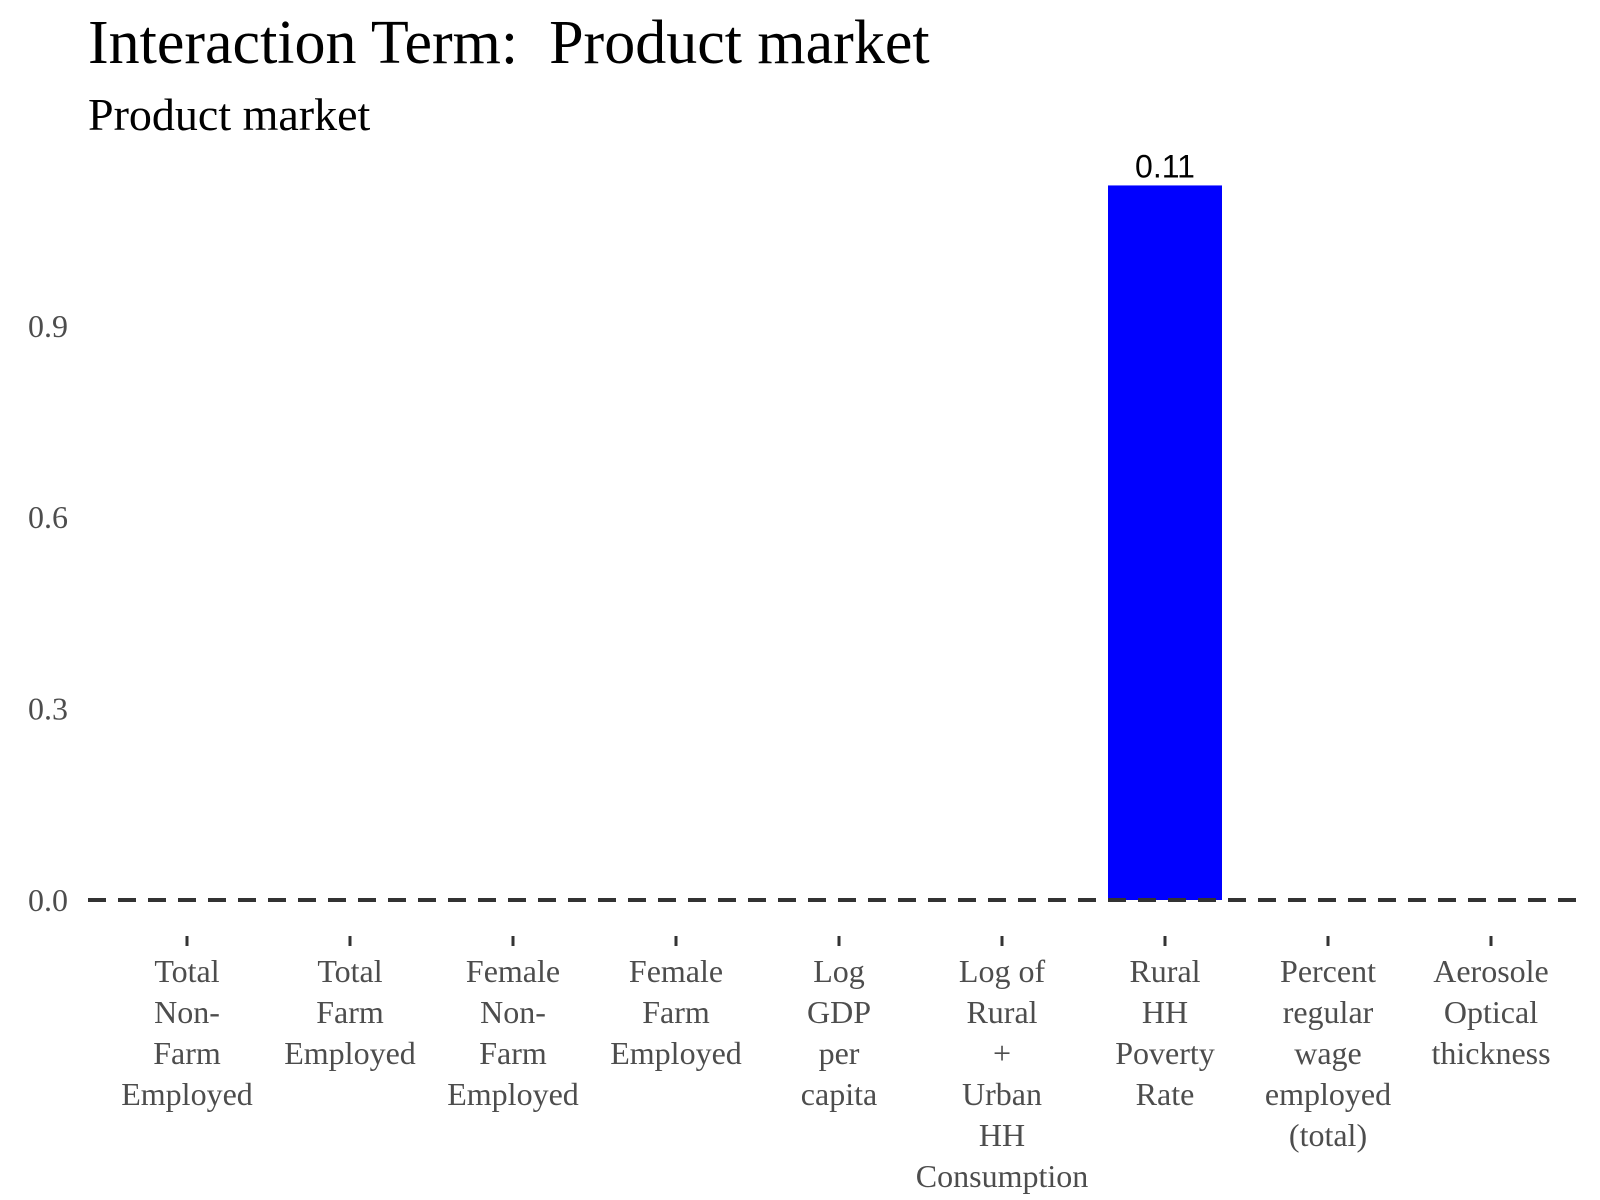 The width and height of the screenshot is (1600, 1200). What do you see at coordinates (1328, 1094) in the screenshot?
I see `x-tick-label-line: employed` at bounding box center [1328, 1094].